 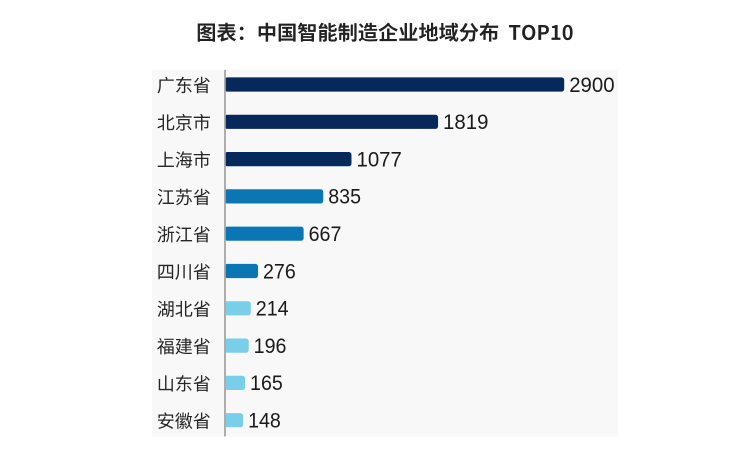 What do you see at coordinates (591, 85) in the screenshot?
I see `svg-text: 2900` at bounding box center [591, 85].